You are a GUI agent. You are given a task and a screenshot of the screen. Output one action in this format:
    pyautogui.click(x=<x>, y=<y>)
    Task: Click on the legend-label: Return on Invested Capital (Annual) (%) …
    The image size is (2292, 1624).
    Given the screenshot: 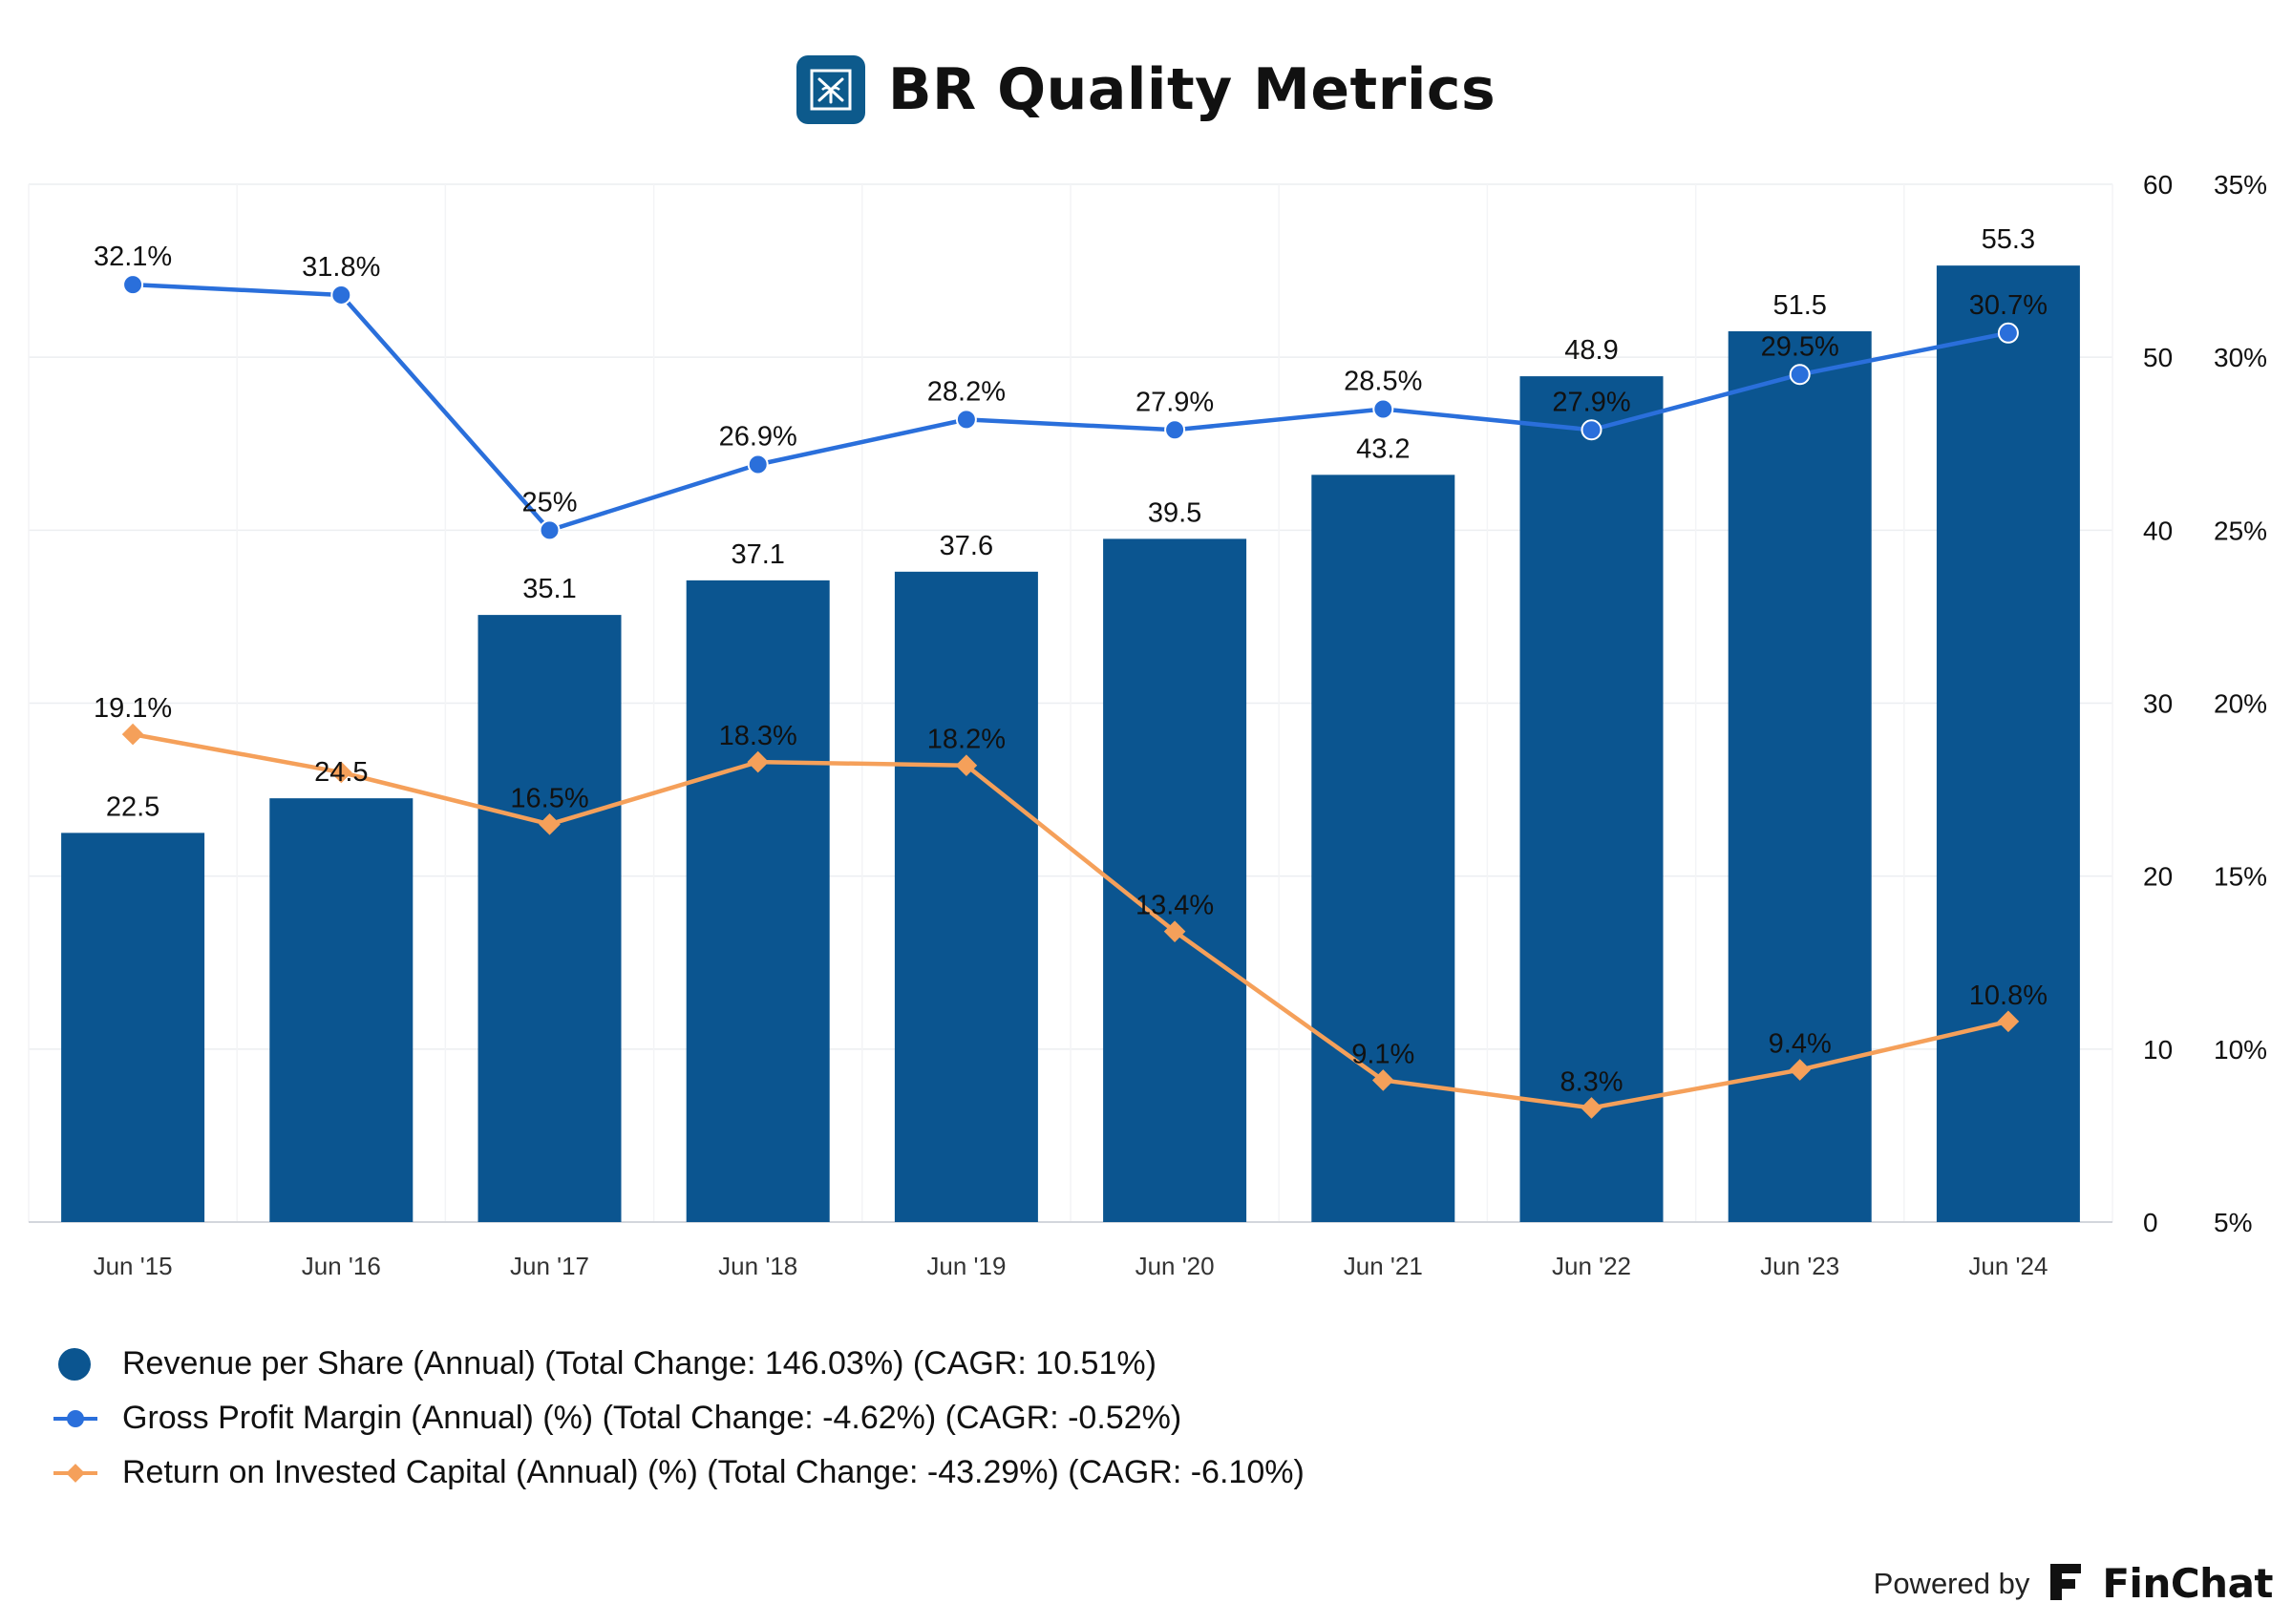 What is the action you would take?
    pyautogui.click(x=713, y=1472)
    